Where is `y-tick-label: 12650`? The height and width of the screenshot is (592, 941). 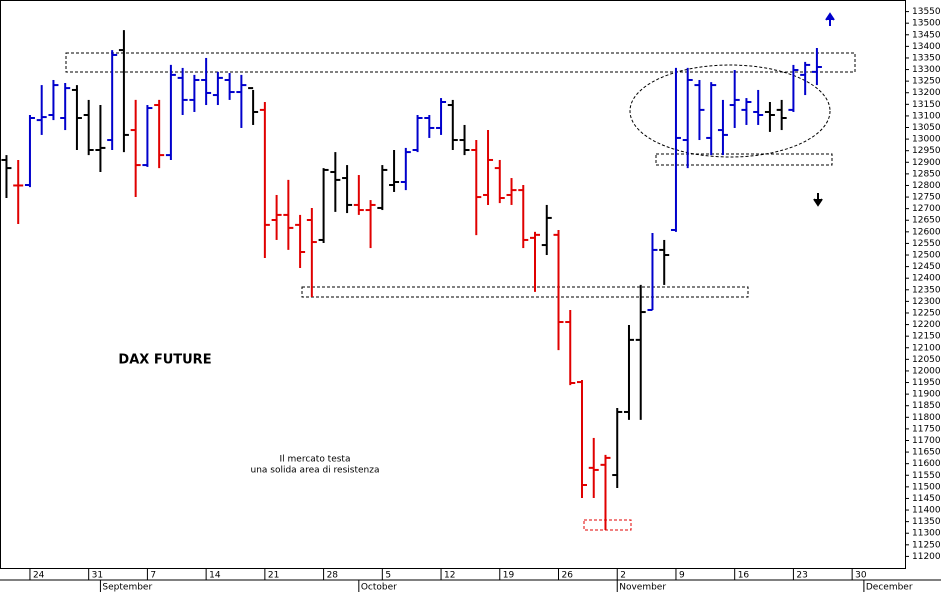 y-tick-label: 12650 is located at coordinates (926, 221).